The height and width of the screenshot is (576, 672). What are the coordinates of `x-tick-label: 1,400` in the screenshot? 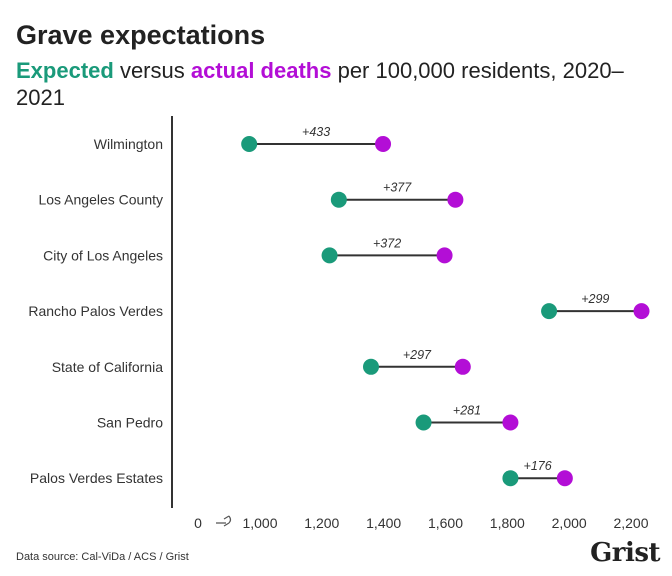 It's located at (383, 523).